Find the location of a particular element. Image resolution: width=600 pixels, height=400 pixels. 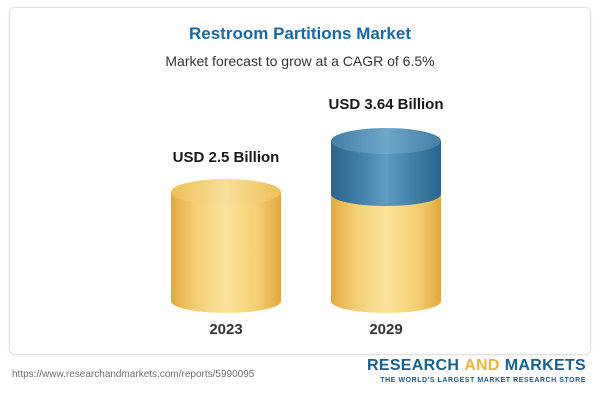

bar-cylinder-2023 is located at coordinates (226, 246).